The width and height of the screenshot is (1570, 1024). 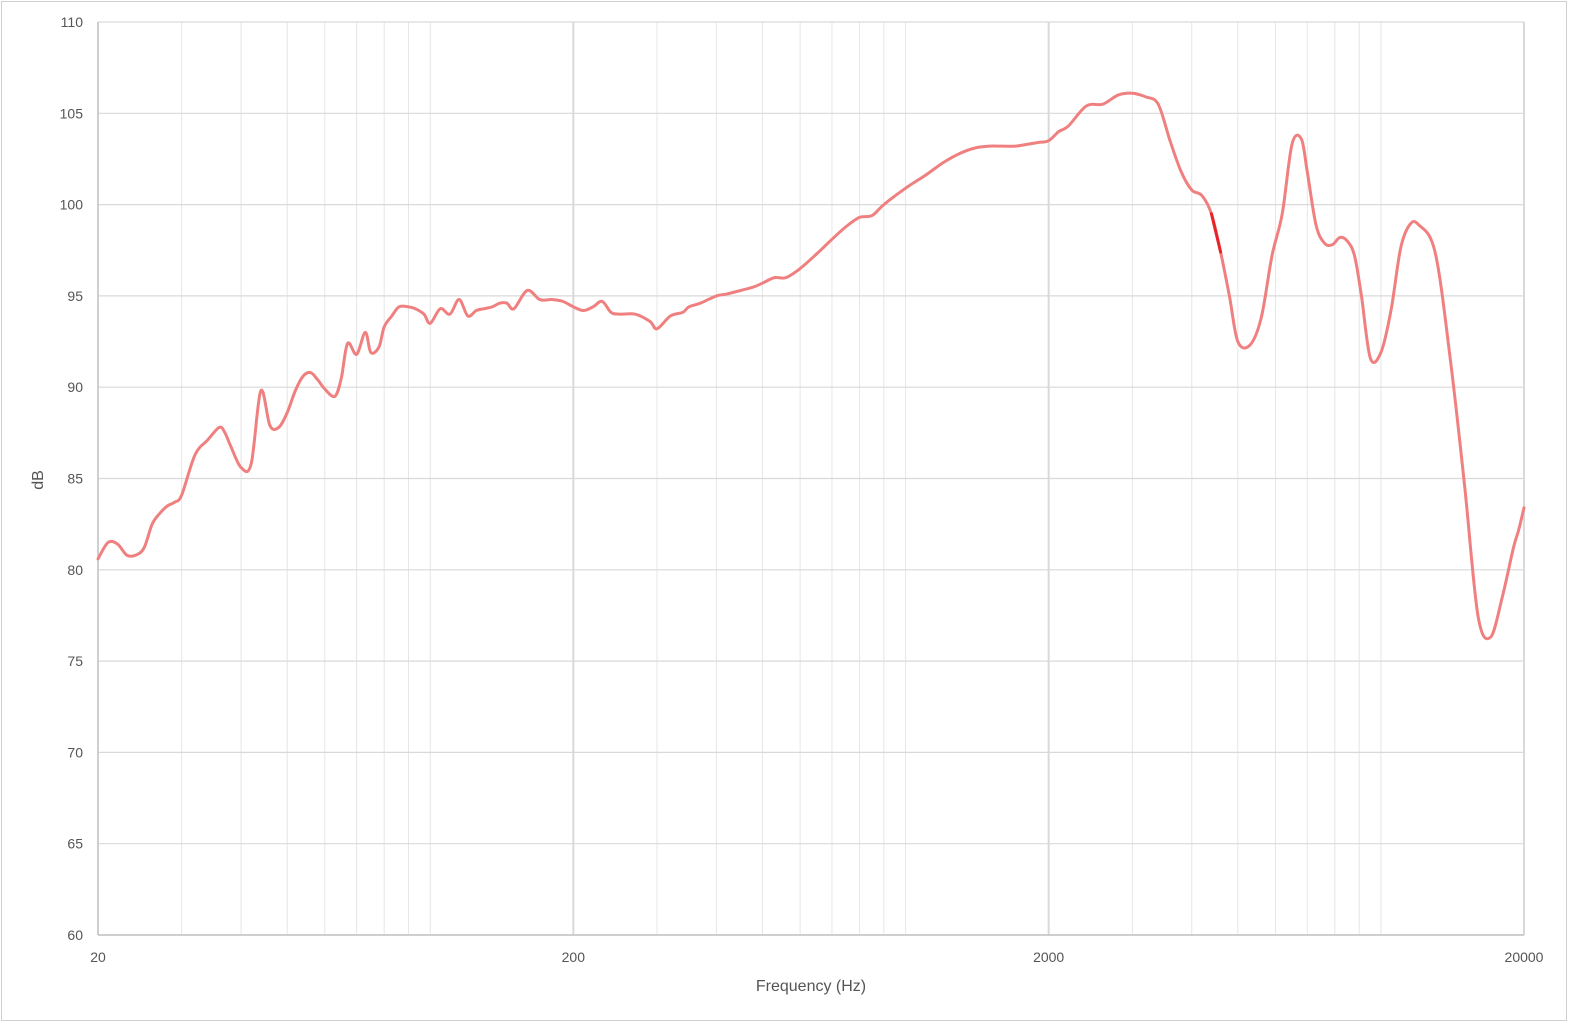 What do you see at coordinates (574, 957) in the screenshot?
I see `x-tick-label: 200` at bounding box center [574, 957].